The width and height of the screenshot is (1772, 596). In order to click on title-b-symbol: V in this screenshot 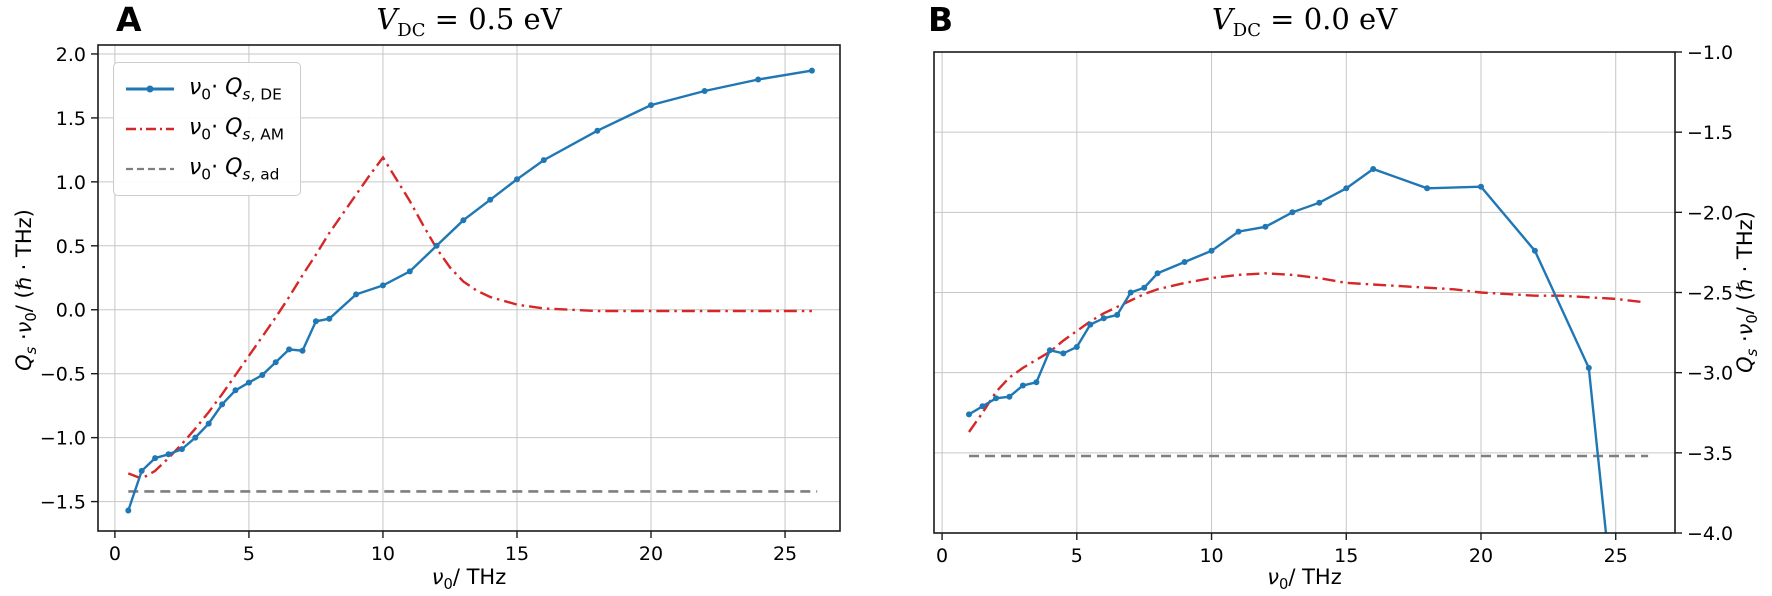, I will do `click(1222, 19)`.